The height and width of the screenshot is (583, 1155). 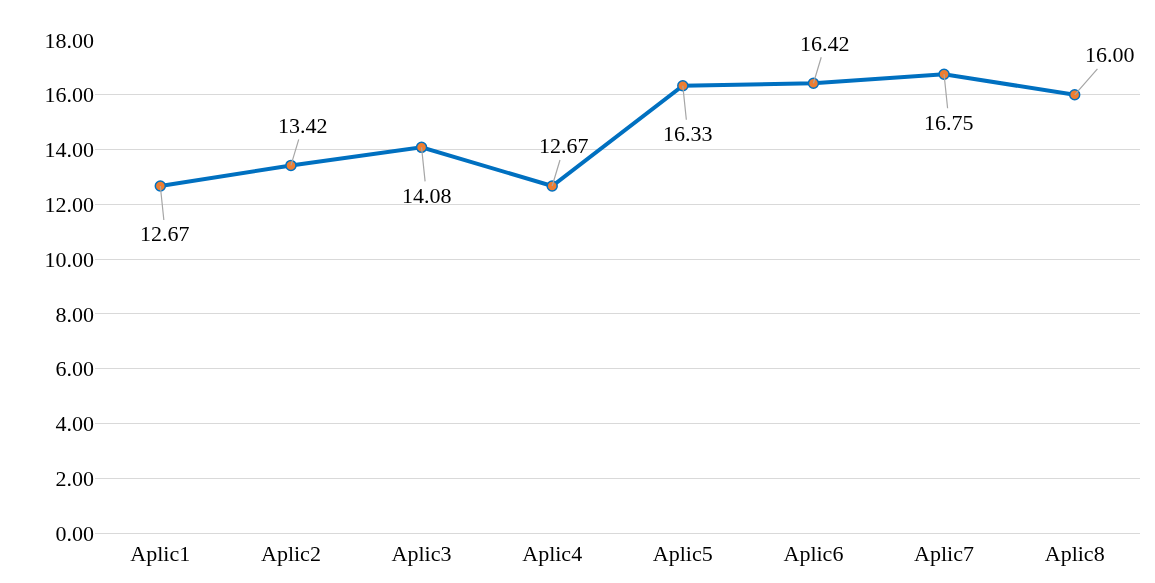 What do you see at coordinates (688, 133) in the screenshot?
I see `data-label: 16.33` at bounding box center [688, 133].